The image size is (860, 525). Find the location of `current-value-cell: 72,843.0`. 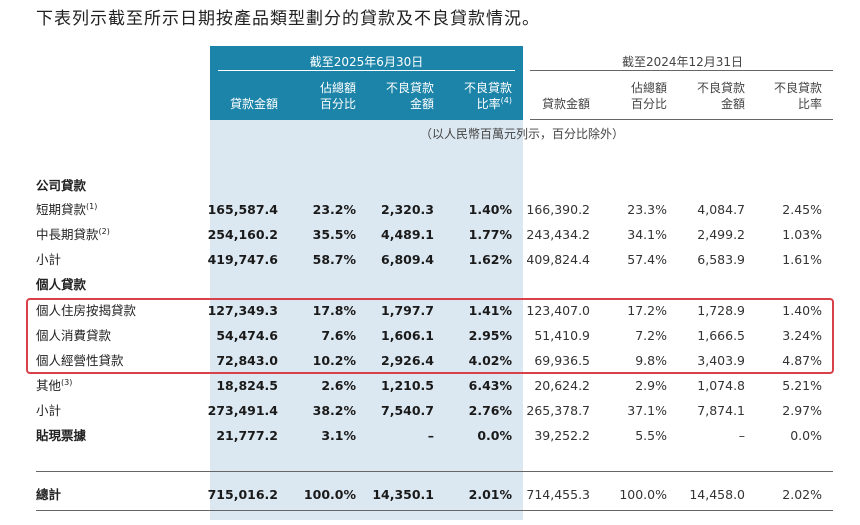

current-value-cell: 72,843.0 is located at coordinates (247, 360).